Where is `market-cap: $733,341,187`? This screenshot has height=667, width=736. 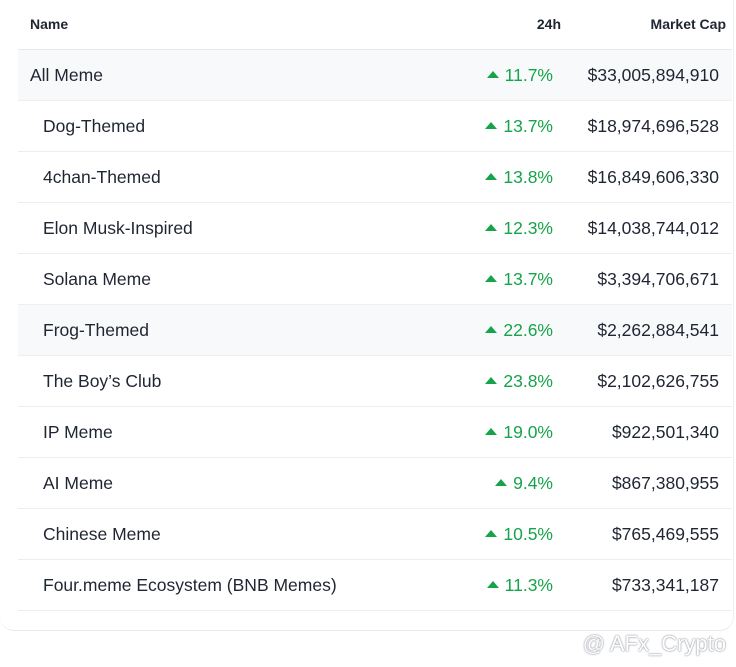 market-cap: $733,341,187 is located at coordinates (665, 585).